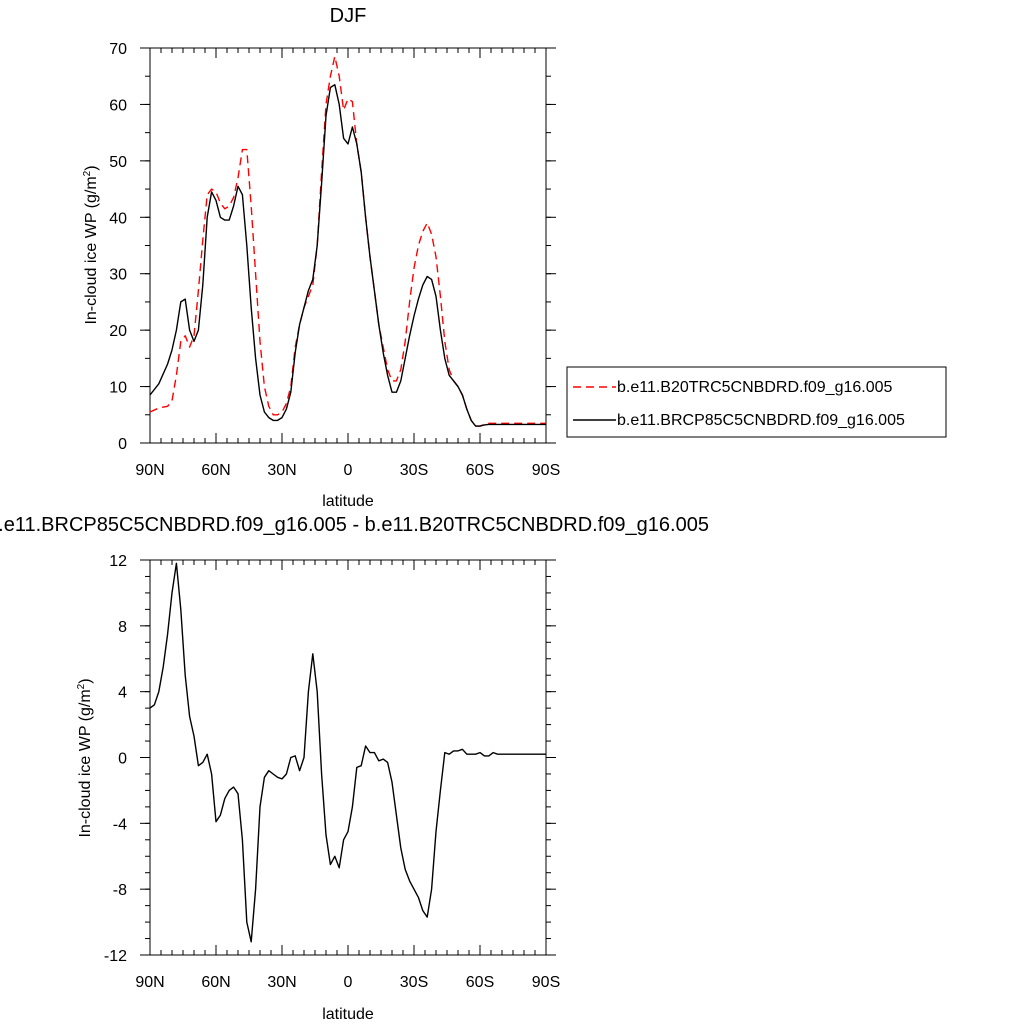  I want to click on series-group-difference, so click(347, 752).